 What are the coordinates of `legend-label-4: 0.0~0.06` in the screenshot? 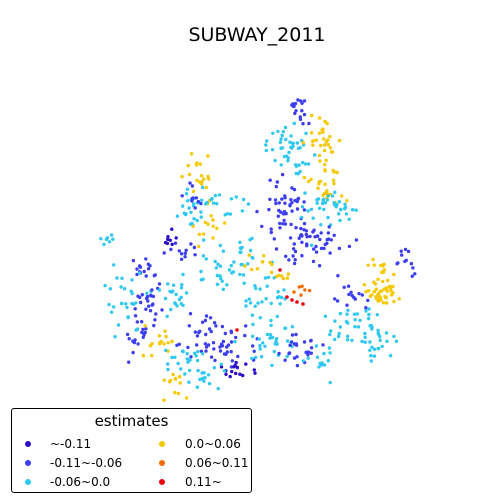 It's located at (213, 444).